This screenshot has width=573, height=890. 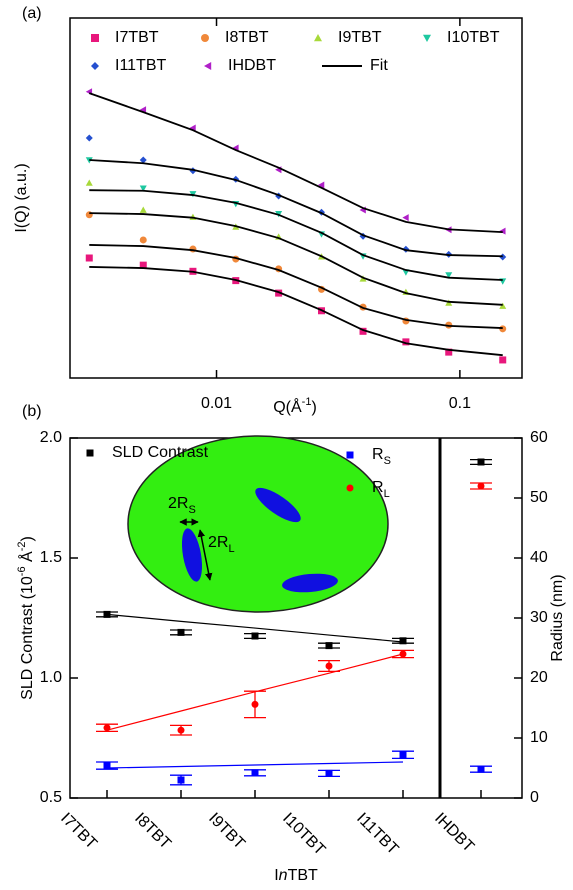 I want to click on y-tick-label: 1.0, so click(x=51, y=677).